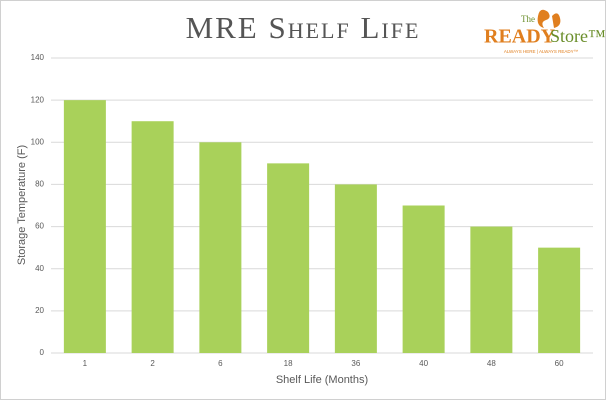  Describe the element at coordinates (288, 363) in the screenshot. I see `x-tick-label: 18` at that location.